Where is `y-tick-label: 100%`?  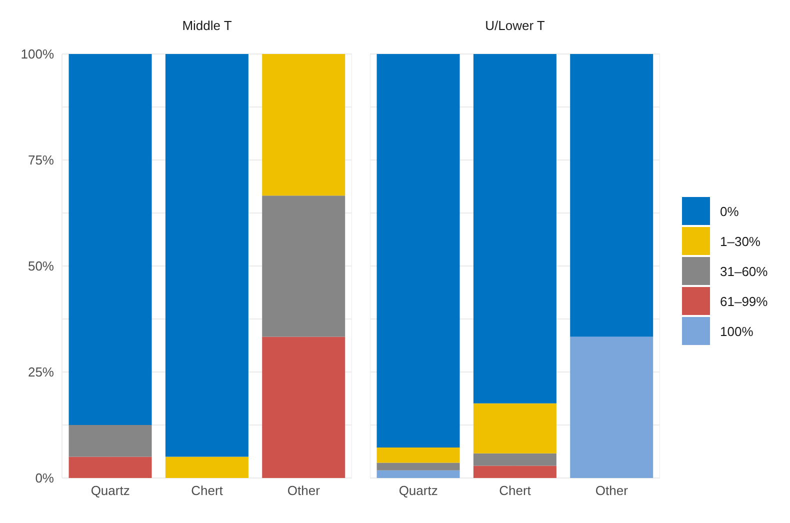
y-tick-label: 100% is located at coordinates (37, 54).